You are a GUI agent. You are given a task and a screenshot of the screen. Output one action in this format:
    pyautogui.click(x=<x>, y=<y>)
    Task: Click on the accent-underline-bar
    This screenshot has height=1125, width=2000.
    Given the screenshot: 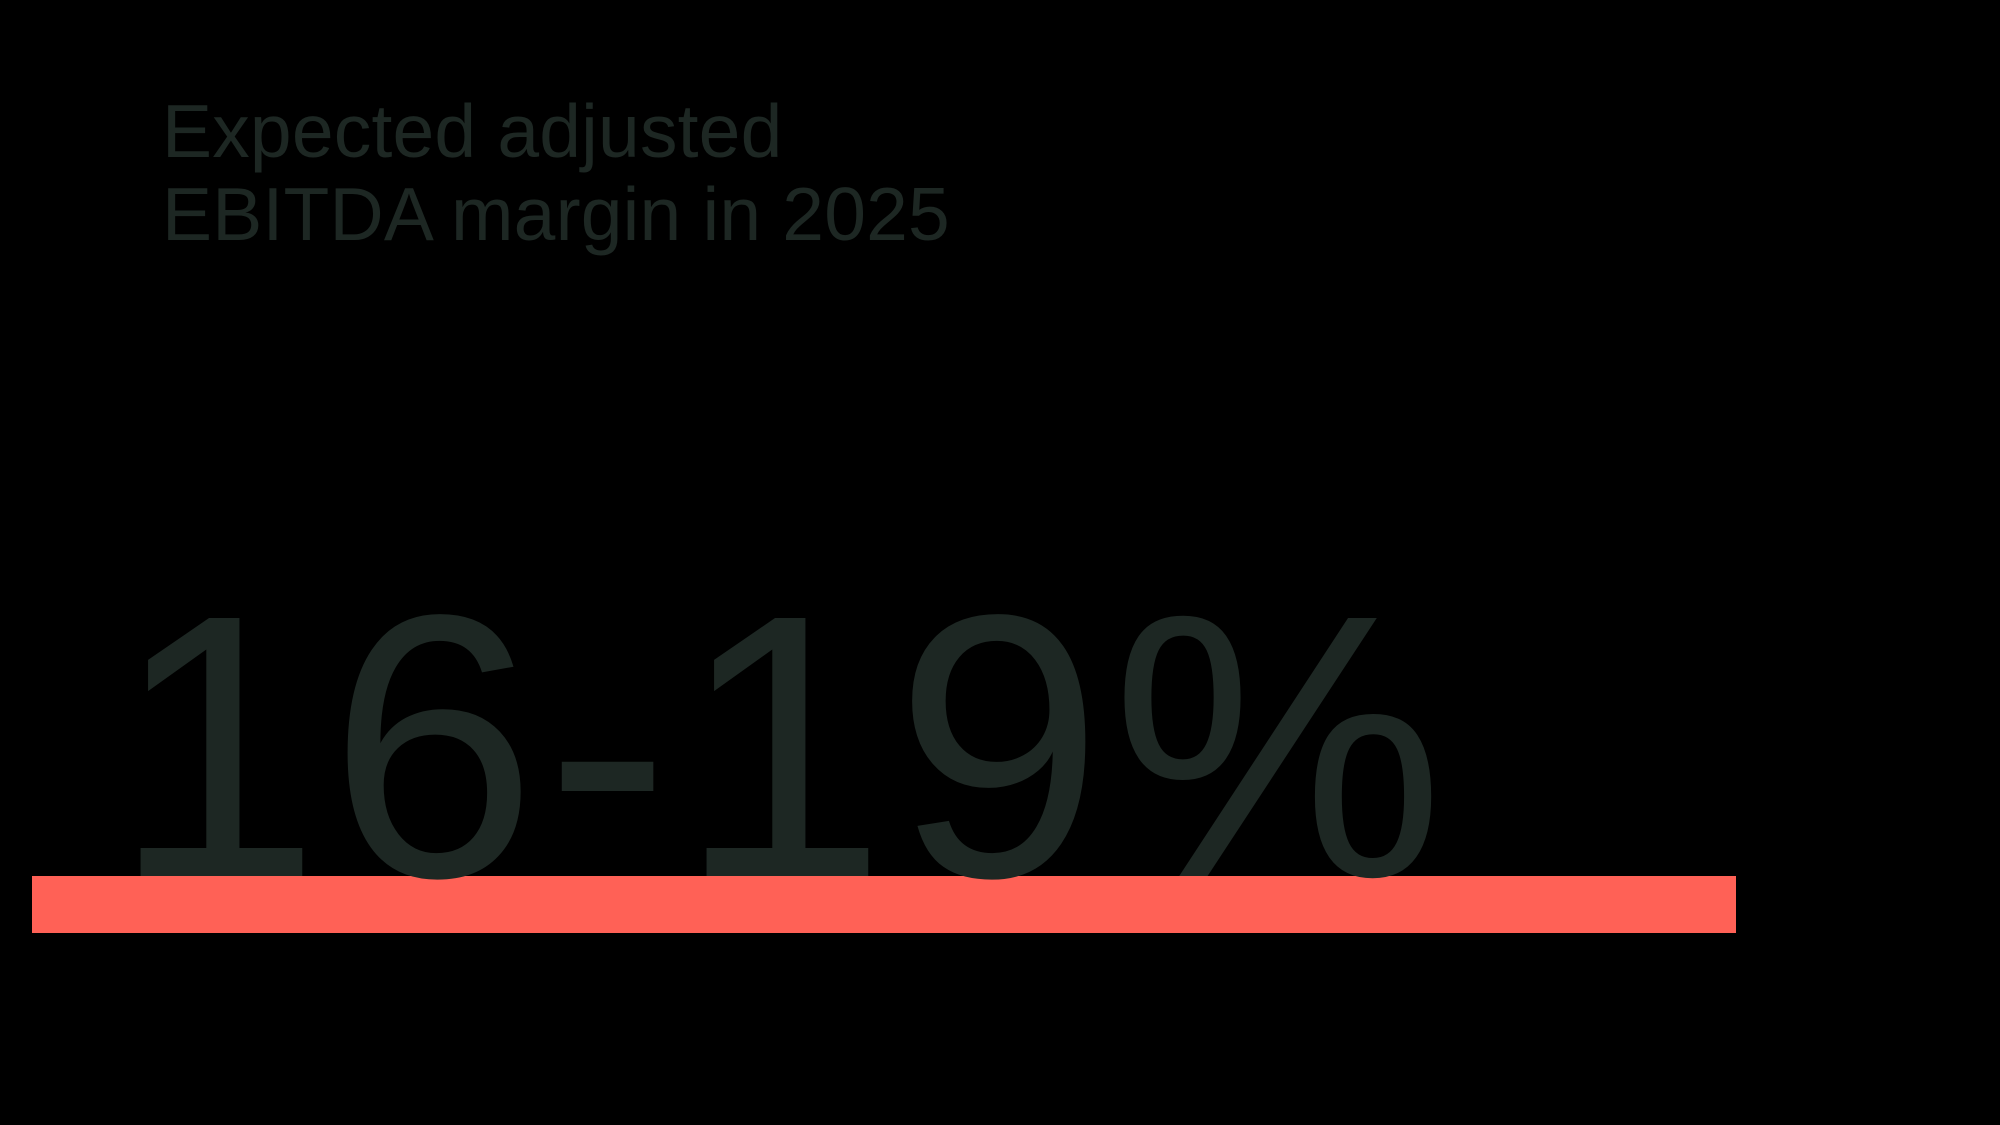 What is the action you would take?
    pyautogui.click(x=884, y=904)
    